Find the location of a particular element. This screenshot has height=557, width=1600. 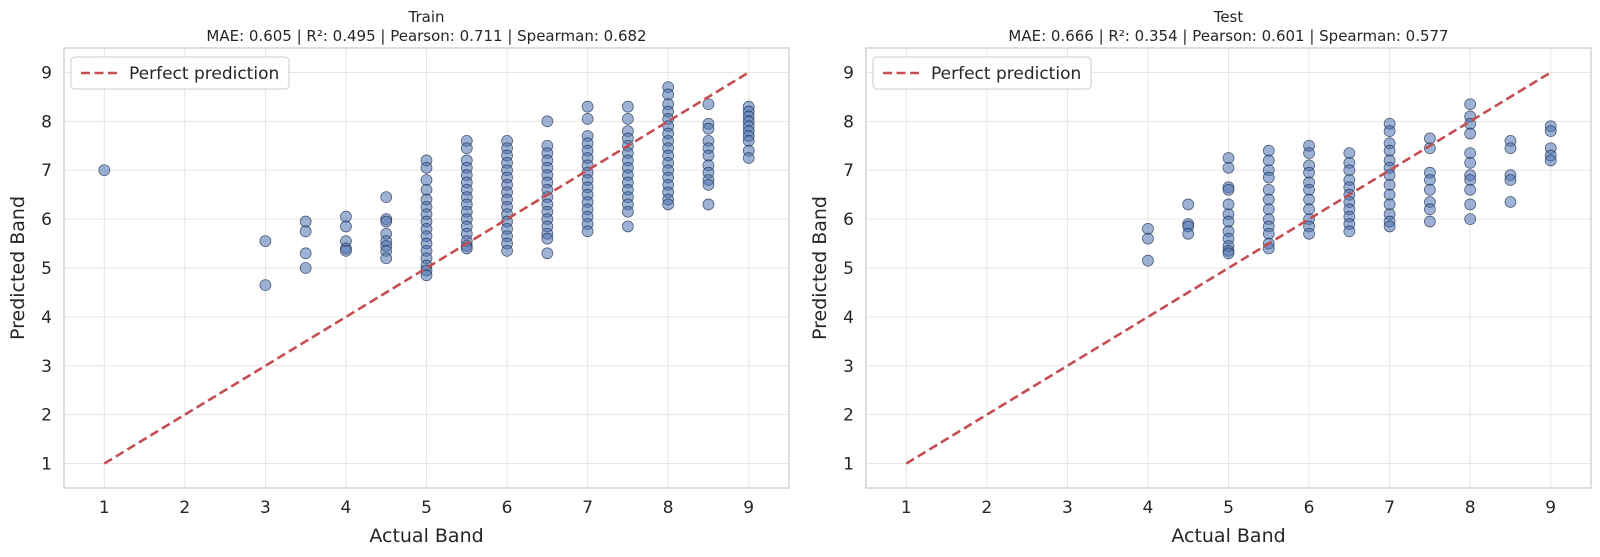

chart-title: Test is located at coordinates (1228, 17).